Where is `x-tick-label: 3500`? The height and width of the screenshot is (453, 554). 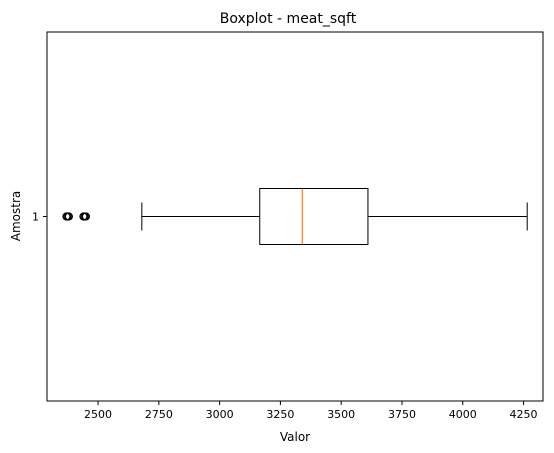
x-tick-label: 3500 is located at coordinates (341, 414).